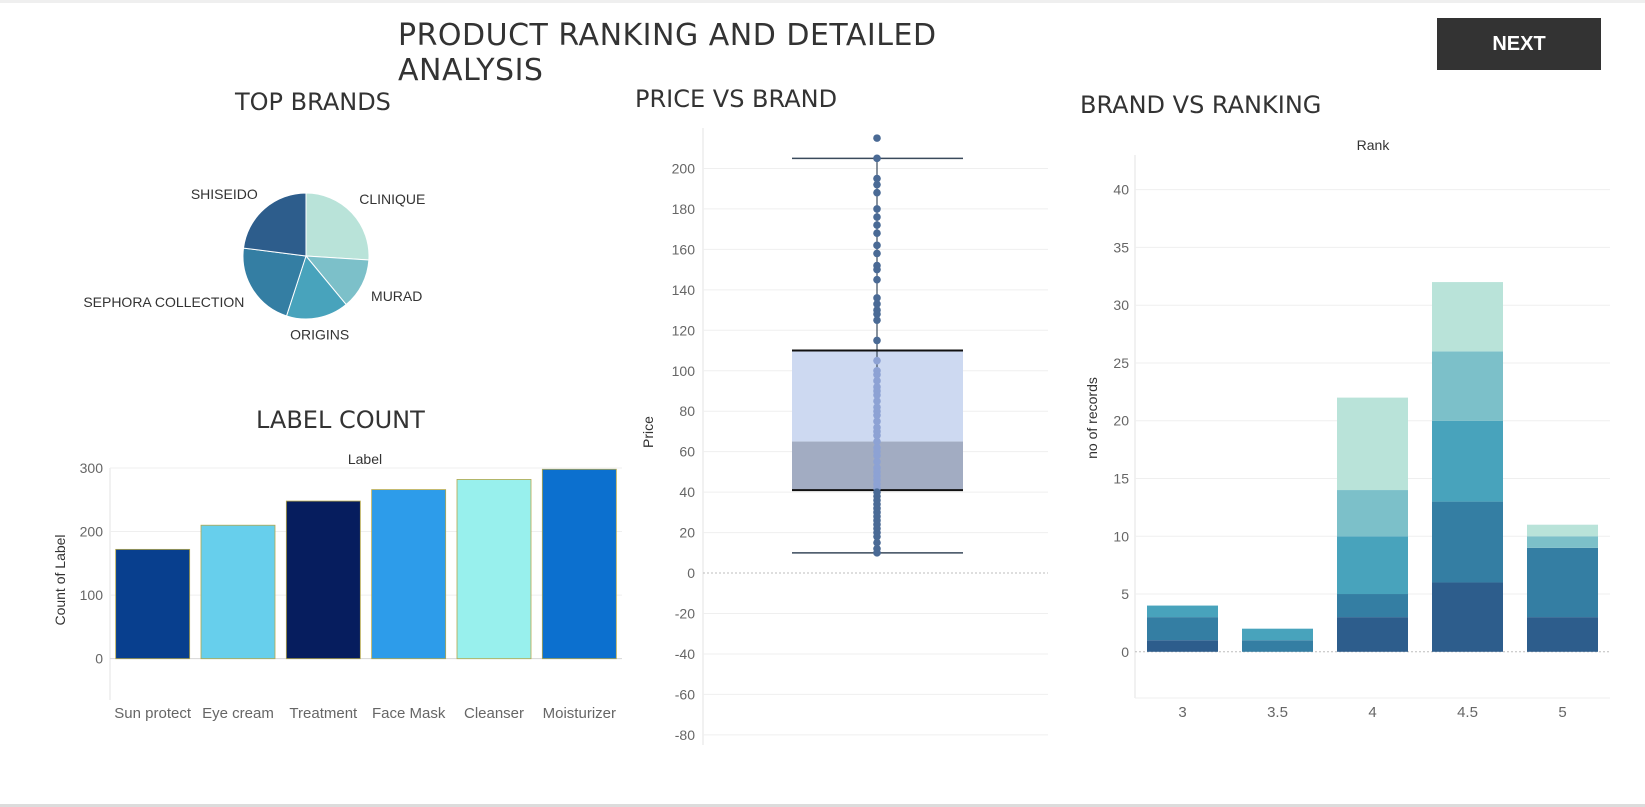 The image size is (1645, 807). Describe the element at coordinates (1121, 247) in the screenshot. I see `rank-ytick-7: 35` at that location.